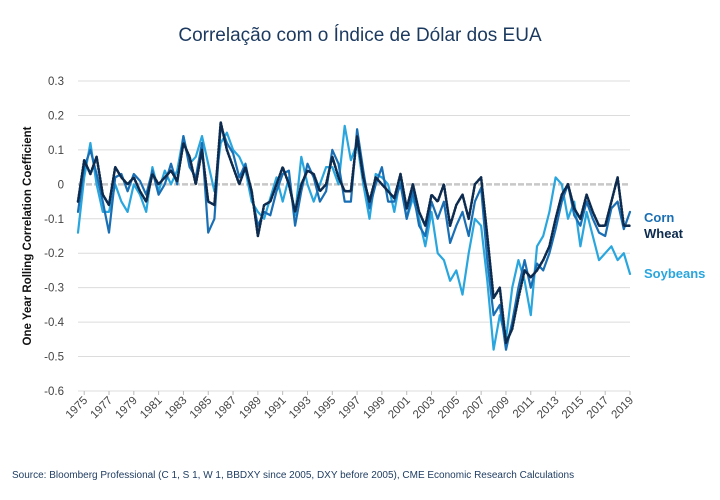 This screenshot has height=500, width=720. Describe the element at coordinates (54, 358) in the screenshot. I see `y-tick-label: -0.5` at that location.